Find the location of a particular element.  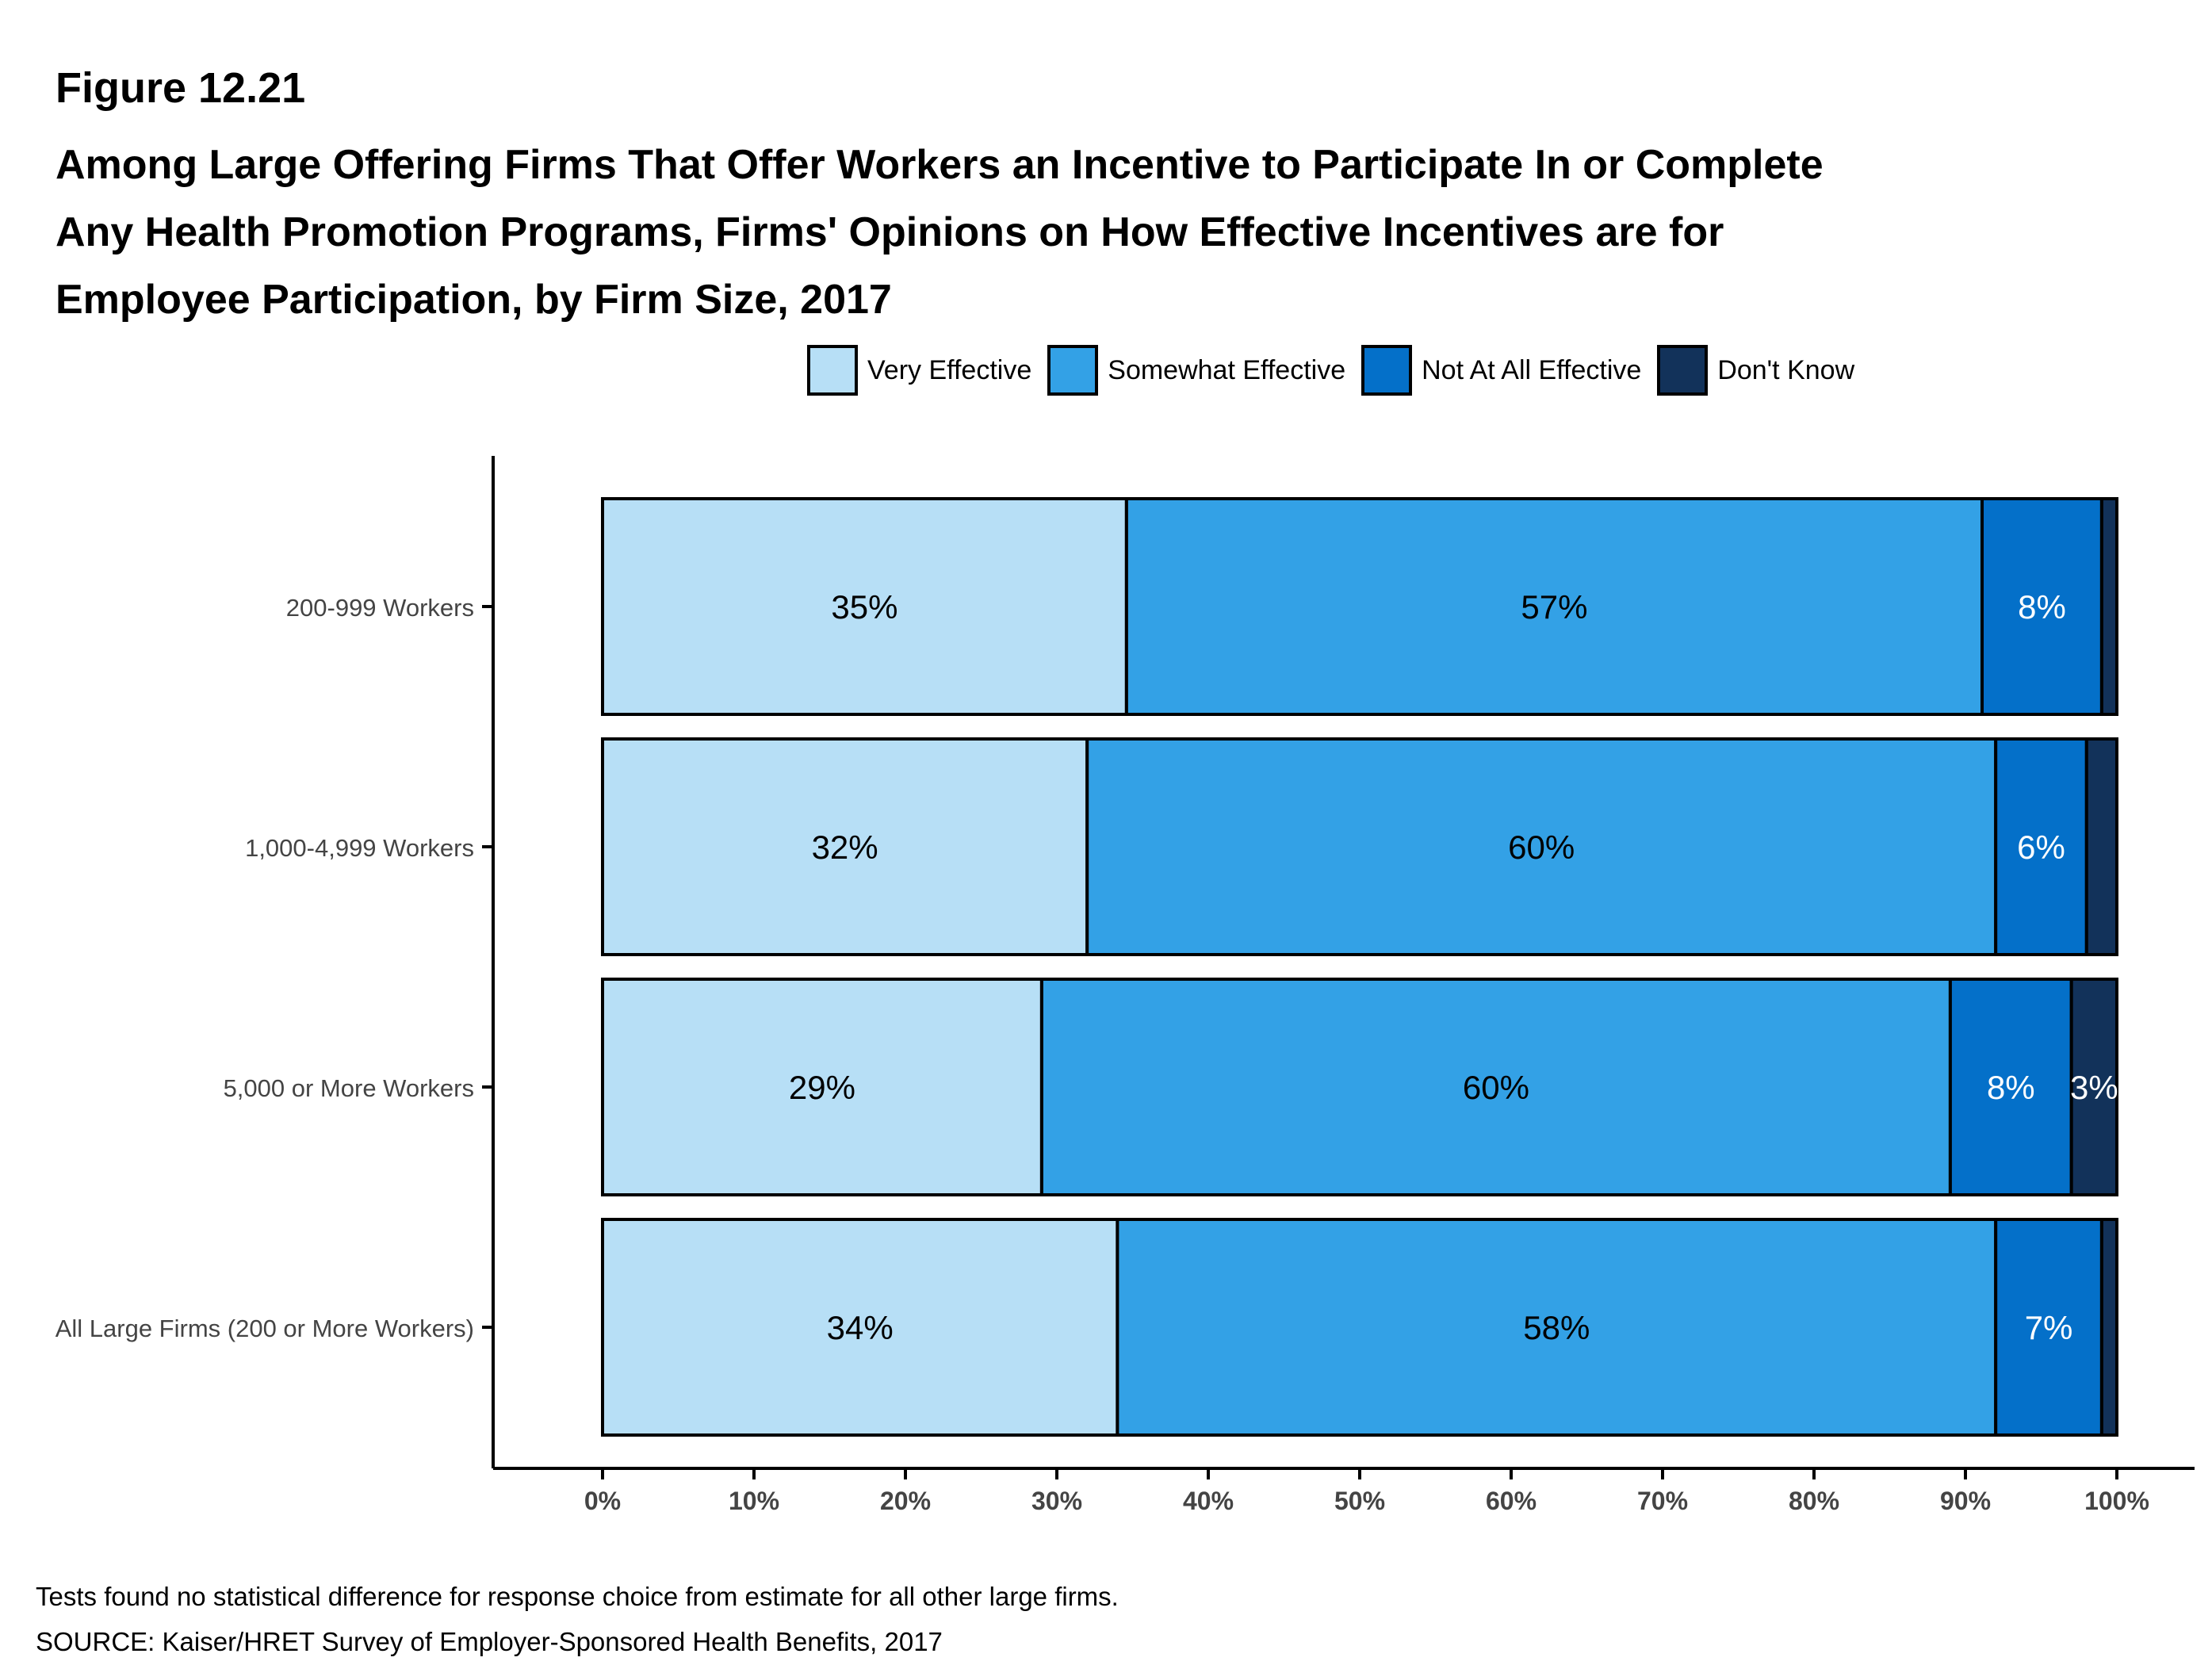

legend-item-very-effective: Very Effective is located at coordinates (919, 370).